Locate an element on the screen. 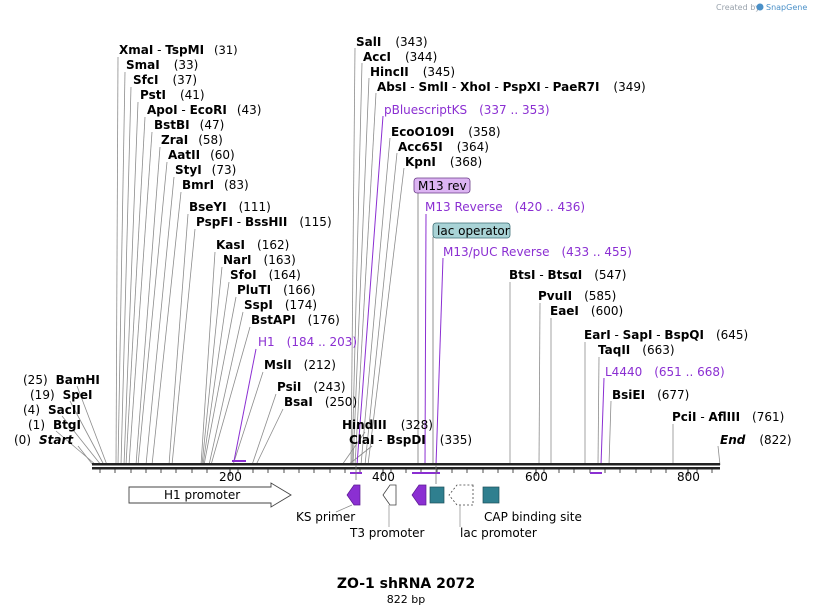 The height and width of the screenshot is (614, 813). sequence-backbone: 200 400 600 800 is located at coordinates (406, 473).